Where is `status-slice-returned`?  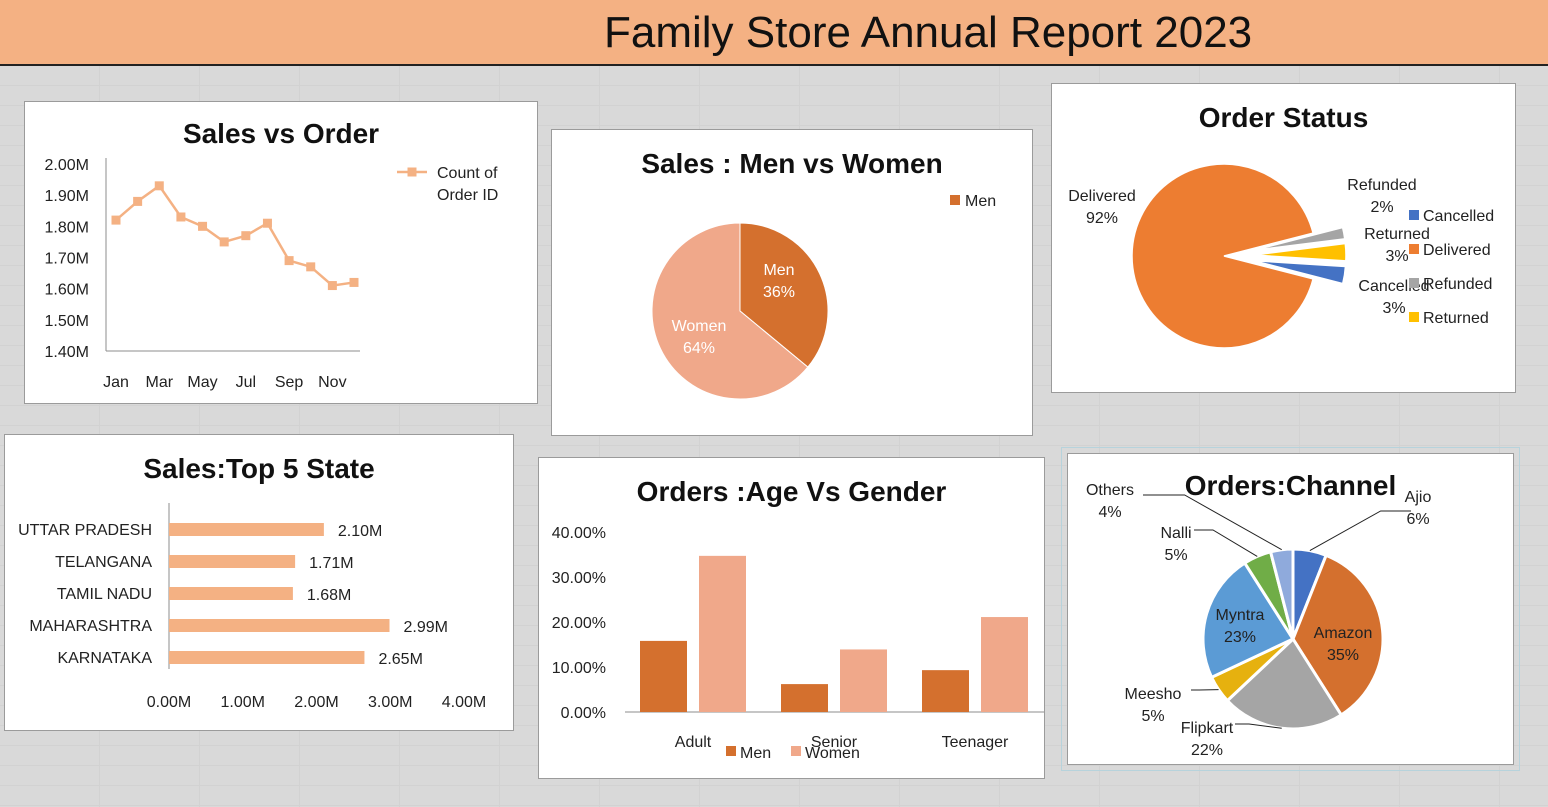 status-slice-returned is located at coordinates (1300, 252).